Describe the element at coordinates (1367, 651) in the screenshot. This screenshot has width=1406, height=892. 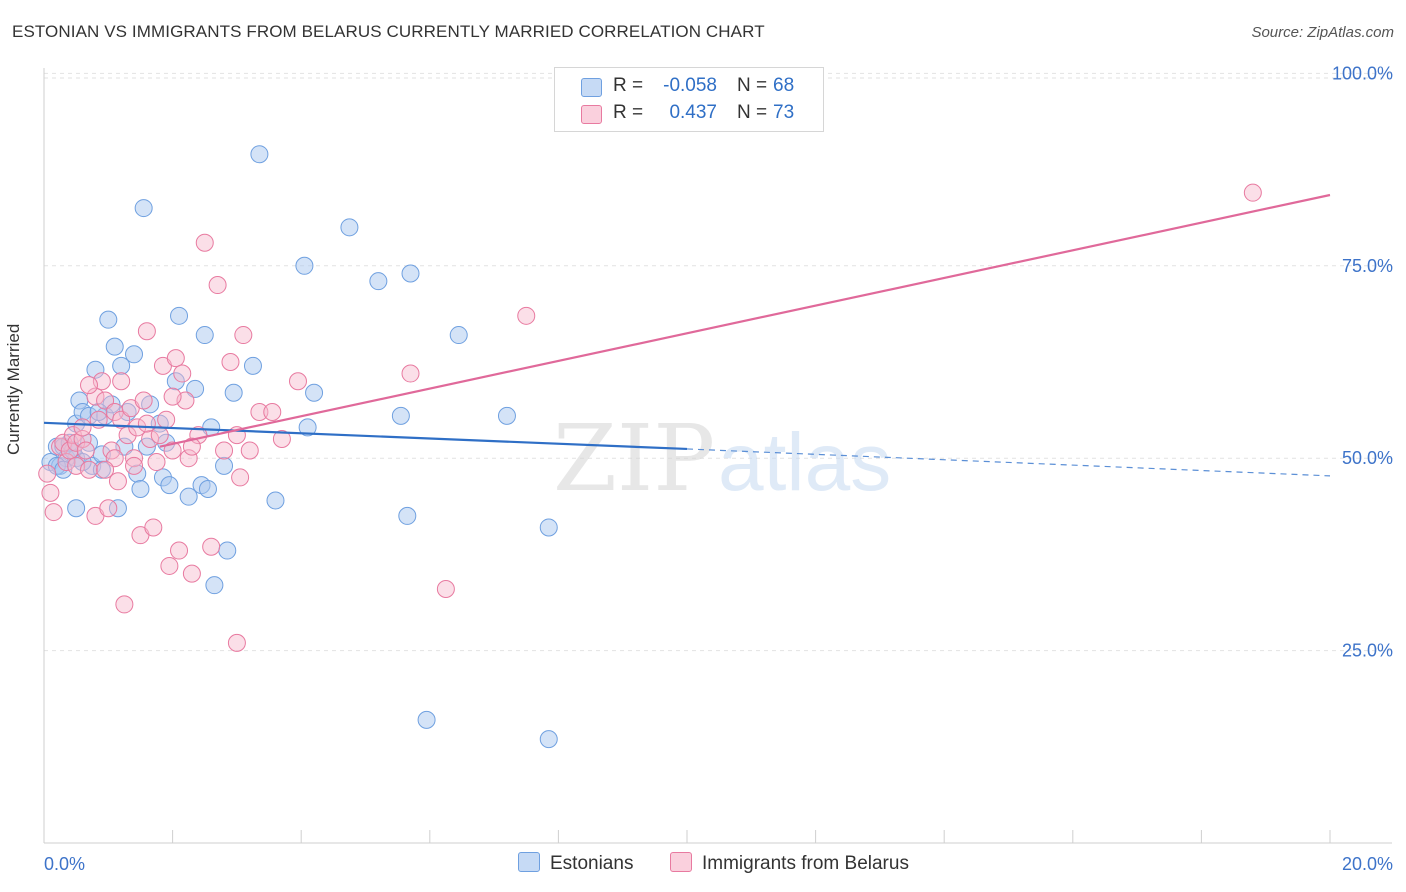
I see `y-tick-label: 25.0%` at that location.